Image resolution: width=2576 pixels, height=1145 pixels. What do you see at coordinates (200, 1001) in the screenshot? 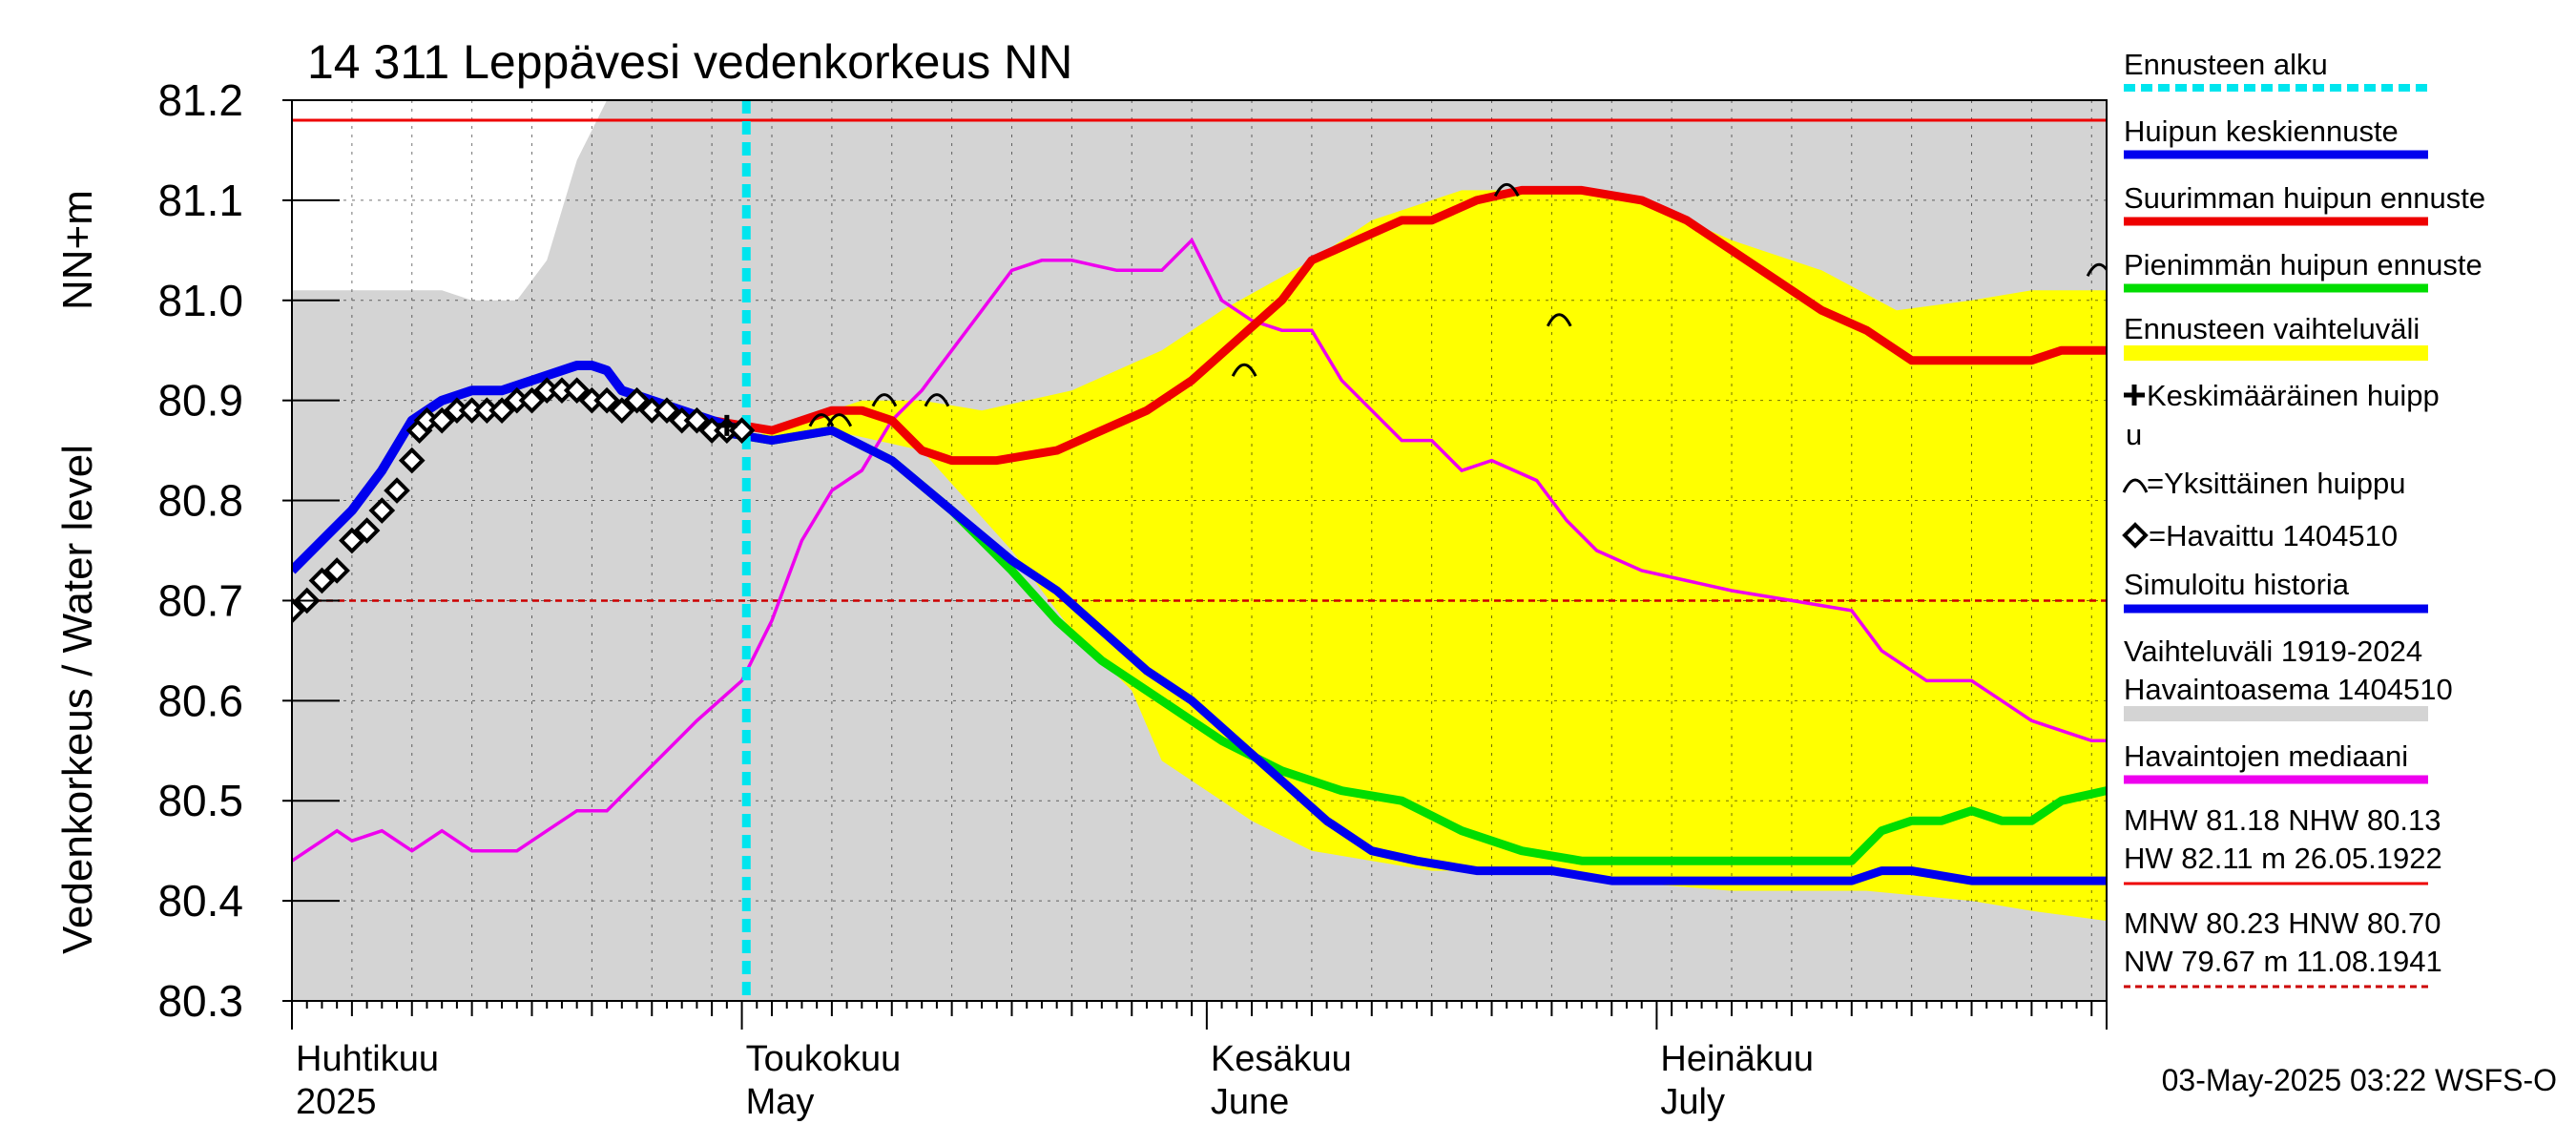
I see `y-tick-label: 80.3` at bounding box center [200, 1001].